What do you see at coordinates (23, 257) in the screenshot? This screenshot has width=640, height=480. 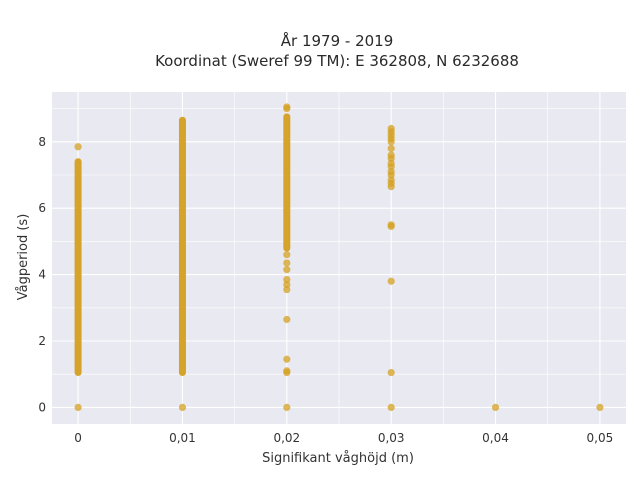 I see `y-axis-label: Vågperiod (s)` at bounding box center [23, 257].